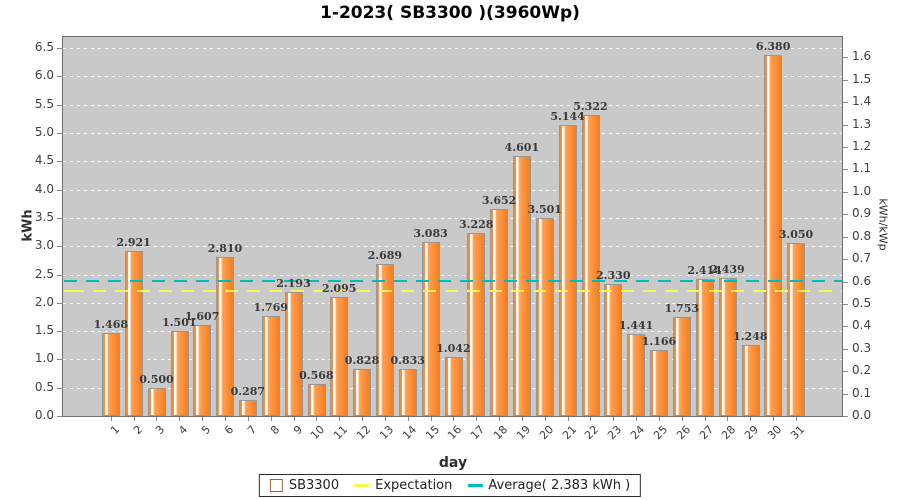 The width and height of the screenshot is (900, 500). I want to click on y-axis-right-label: 0.1, so click(862, 392).